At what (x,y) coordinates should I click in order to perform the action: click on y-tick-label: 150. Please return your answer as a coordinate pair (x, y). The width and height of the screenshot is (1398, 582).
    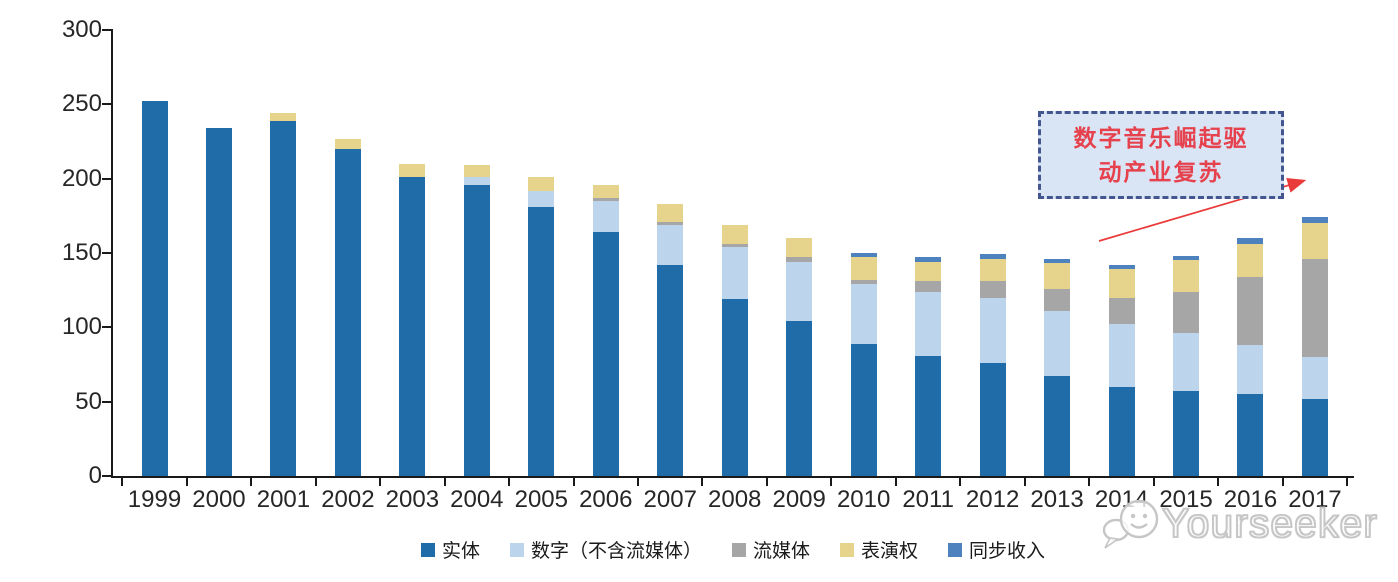
    Looking at the image, I should click on (81, 252).